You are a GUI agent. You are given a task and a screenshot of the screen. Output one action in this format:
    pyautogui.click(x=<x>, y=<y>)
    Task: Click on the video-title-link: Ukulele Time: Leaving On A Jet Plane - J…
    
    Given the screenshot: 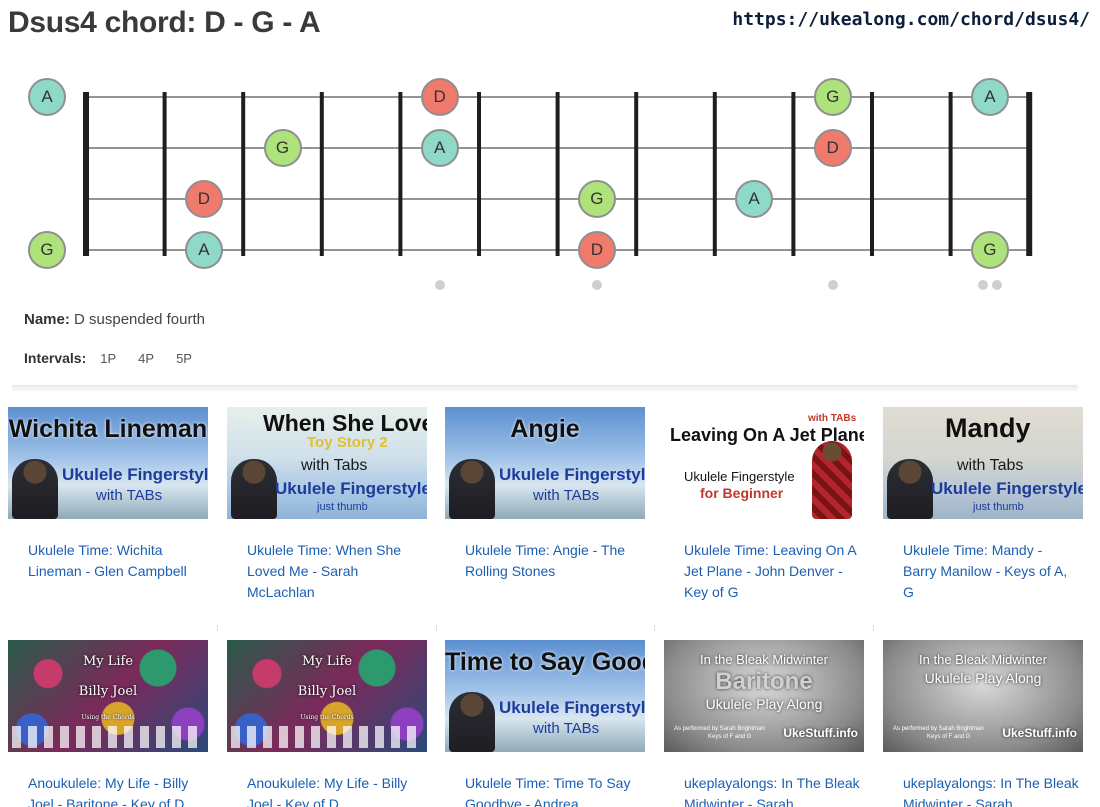 What is the action you would take?
    pyautogui.click(x=770, y=571)
    